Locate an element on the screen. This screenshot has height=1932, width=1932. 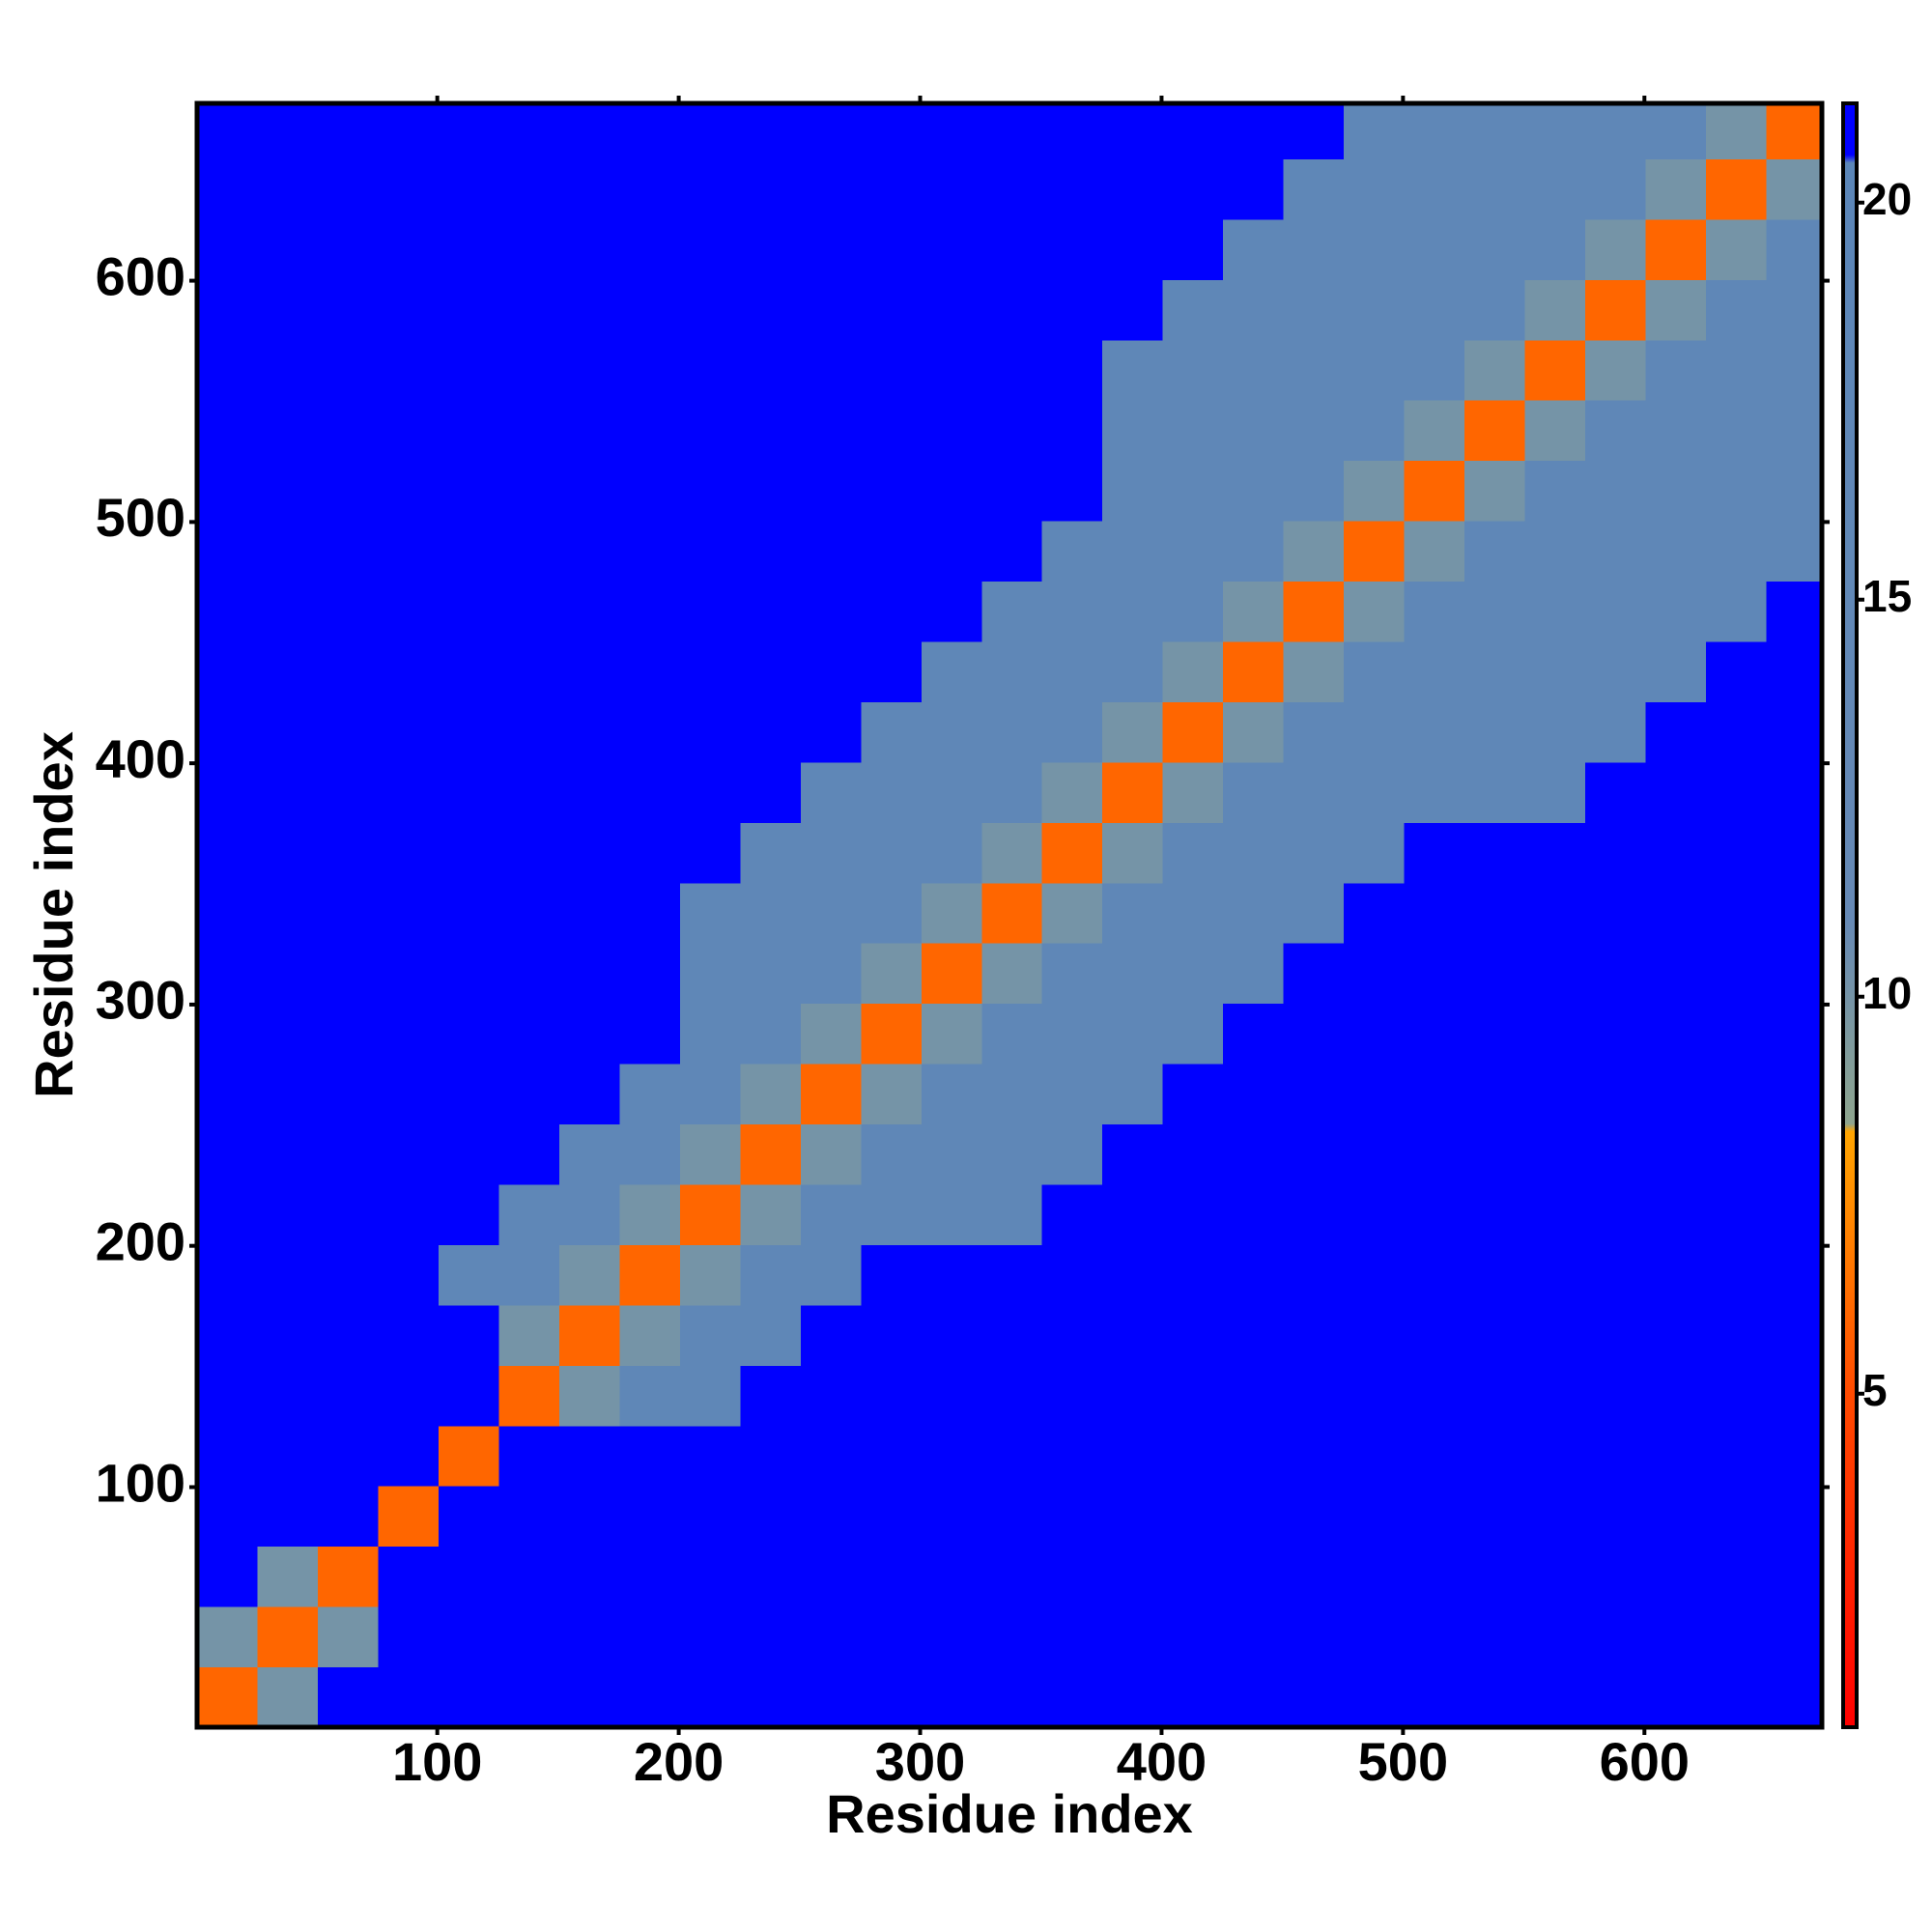
y-tick-label: 200 is located at coordinates (140, 1240).